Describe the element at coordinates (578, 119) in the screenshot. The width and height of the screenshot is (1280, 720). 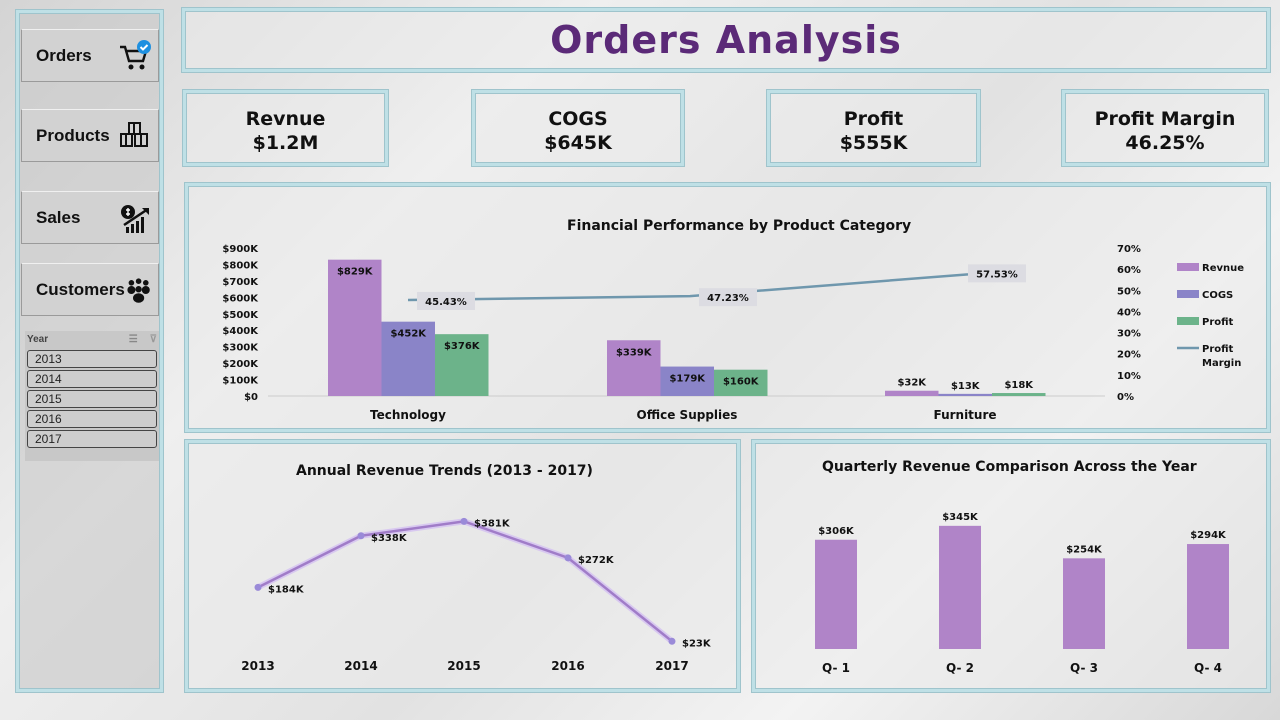
I see `kpi-label: COGS` at that location.